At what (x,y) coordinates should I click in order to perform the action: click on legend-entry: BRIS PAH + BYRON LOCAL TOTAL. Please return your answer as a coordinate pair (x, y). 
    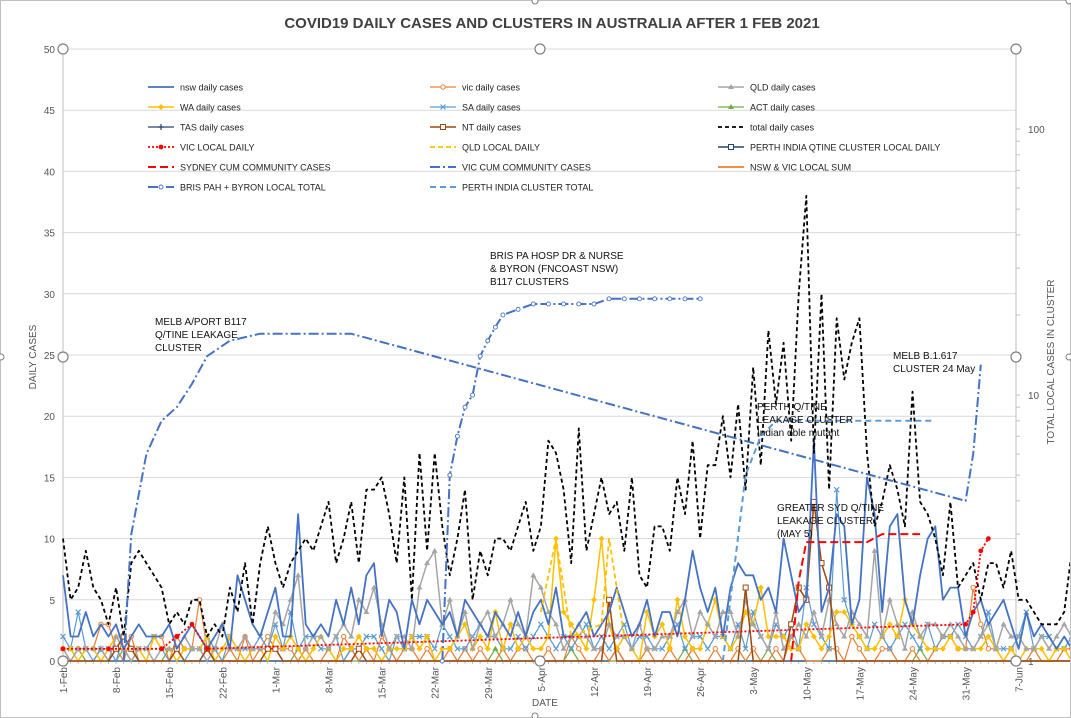
    Looking at the image, I should click on (237, 188).